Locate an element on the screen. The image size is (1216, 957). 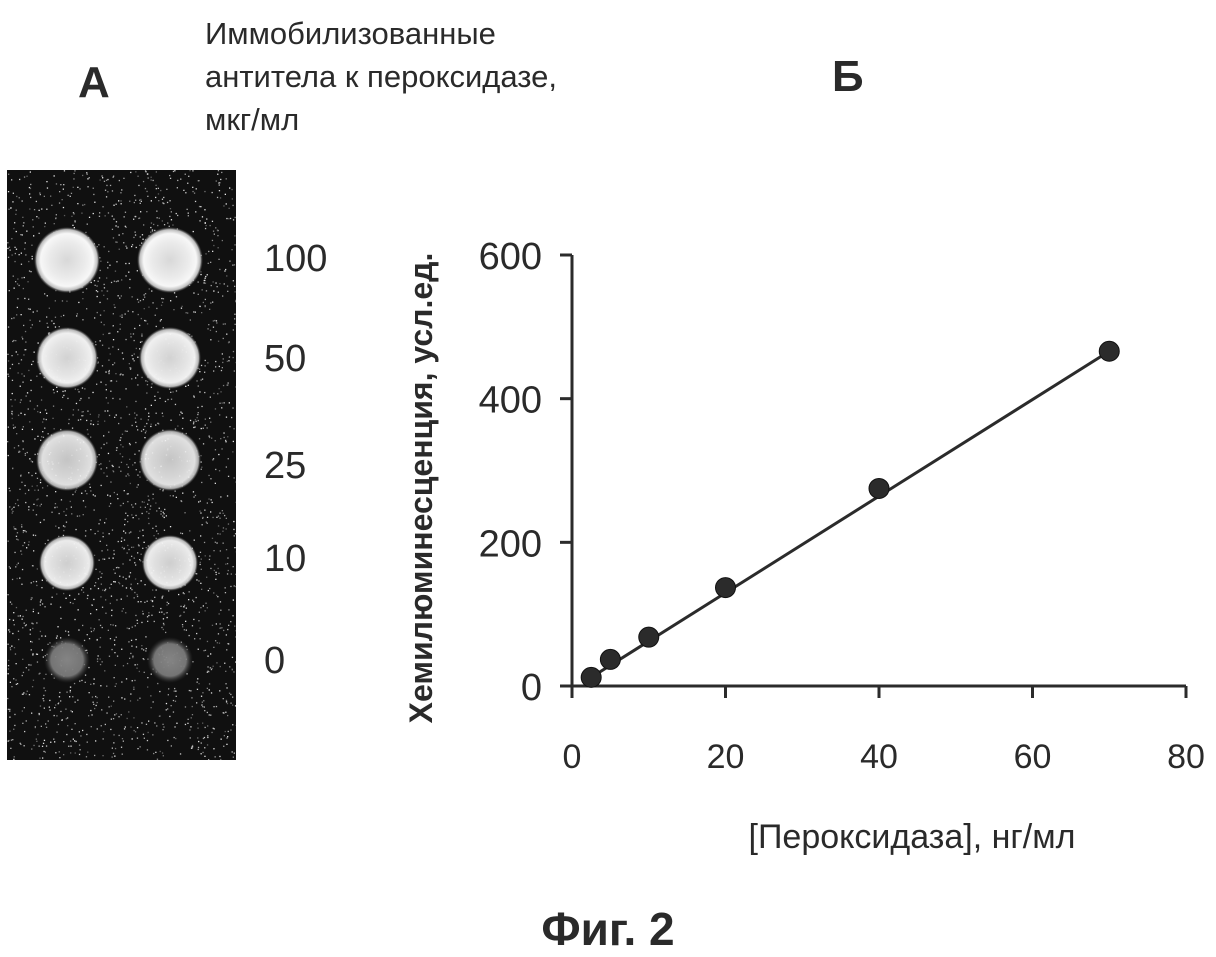
x-axis-title: [Пероксидаза], нг/мл is located at coordinates (912, 837).